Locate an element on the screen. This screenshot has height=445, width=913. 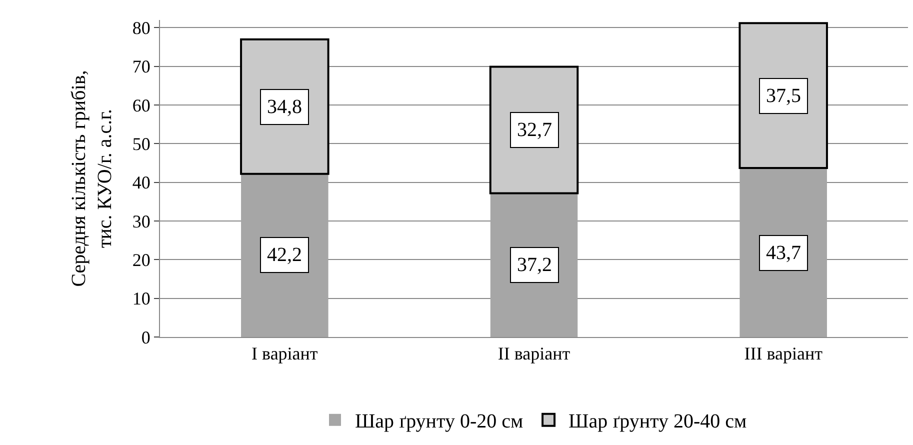
y-tick-label: 70 is located at coordinates (141, 66).